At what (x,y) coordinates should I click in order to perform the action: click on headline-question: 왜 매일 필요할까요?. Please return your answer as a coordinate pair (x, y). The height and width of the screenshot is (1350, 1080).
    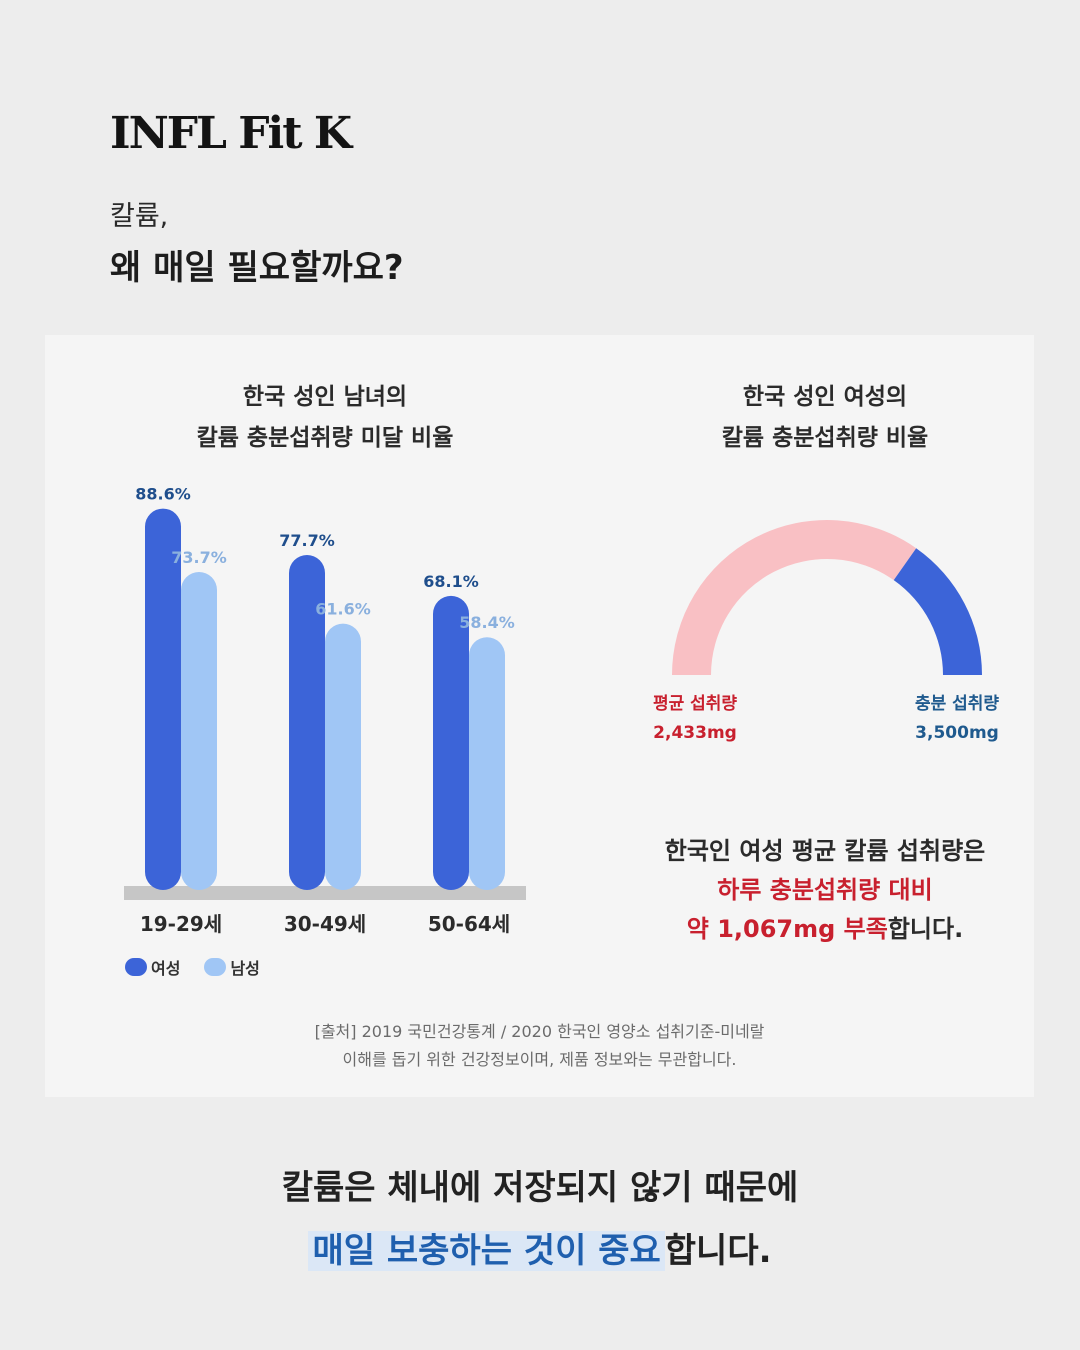
    Looking at the image, I should click on (257, 268).